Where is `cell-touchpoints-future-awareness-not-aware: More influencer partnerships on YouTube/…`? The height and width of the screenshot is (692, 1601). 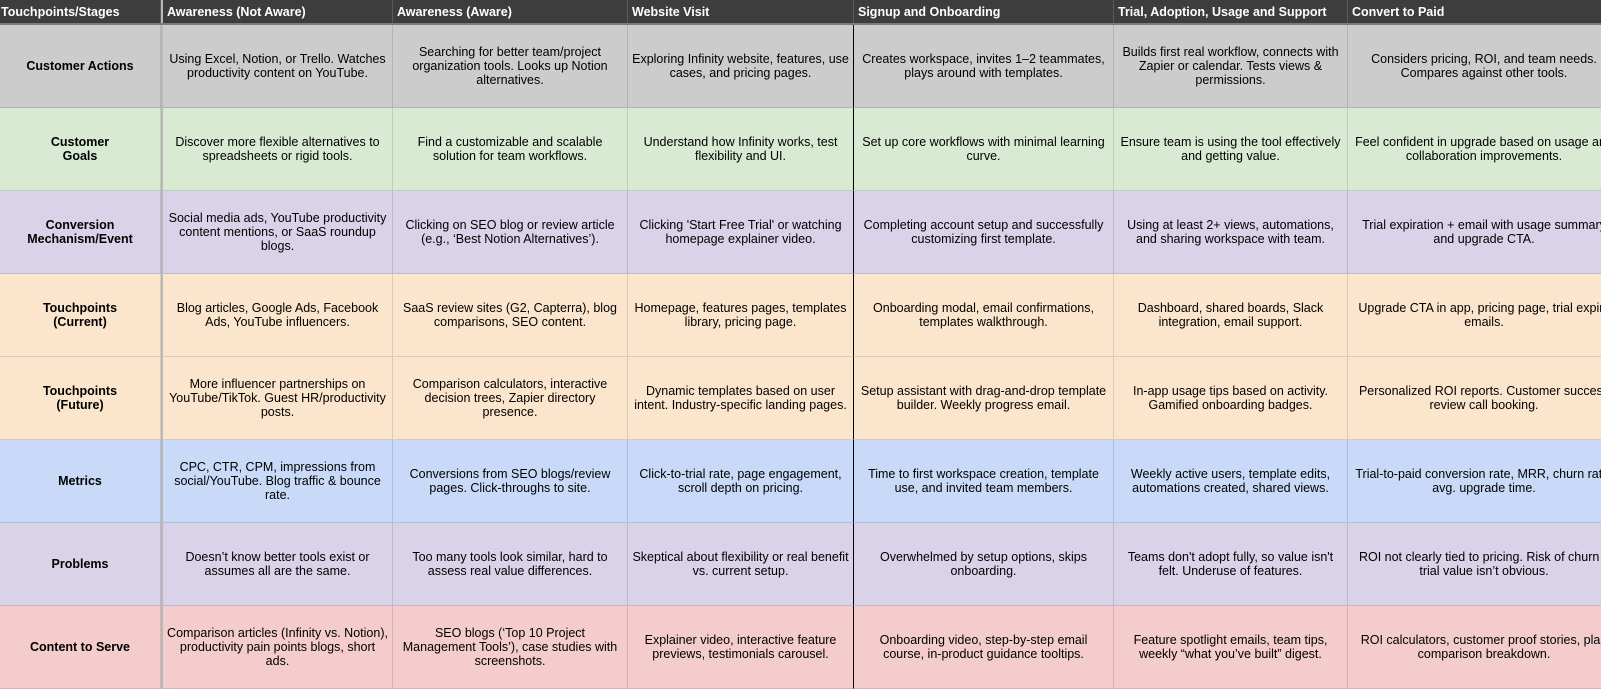 cell-touchpoints-future-awareness-not-aware: More influencer partnerships on YouTube/… is located at coordinates (278, 398).